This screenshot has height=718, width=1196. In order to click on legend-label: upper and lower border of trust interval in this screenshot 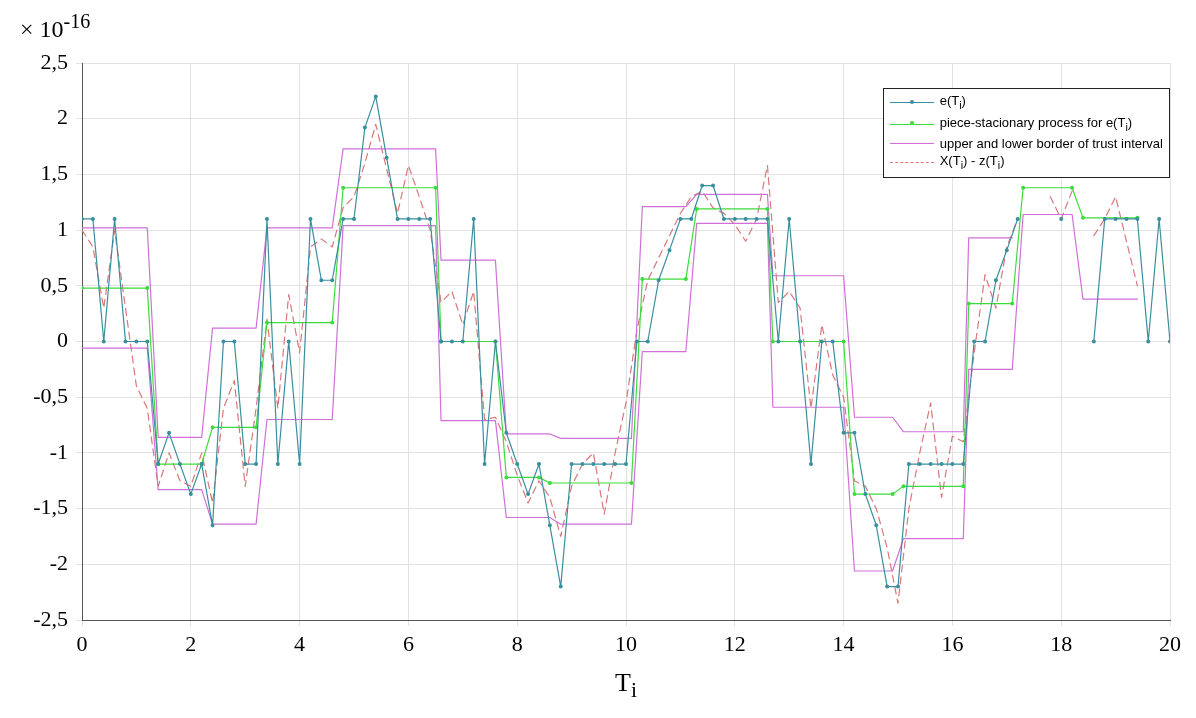, I will do `click(1051, 144)`.